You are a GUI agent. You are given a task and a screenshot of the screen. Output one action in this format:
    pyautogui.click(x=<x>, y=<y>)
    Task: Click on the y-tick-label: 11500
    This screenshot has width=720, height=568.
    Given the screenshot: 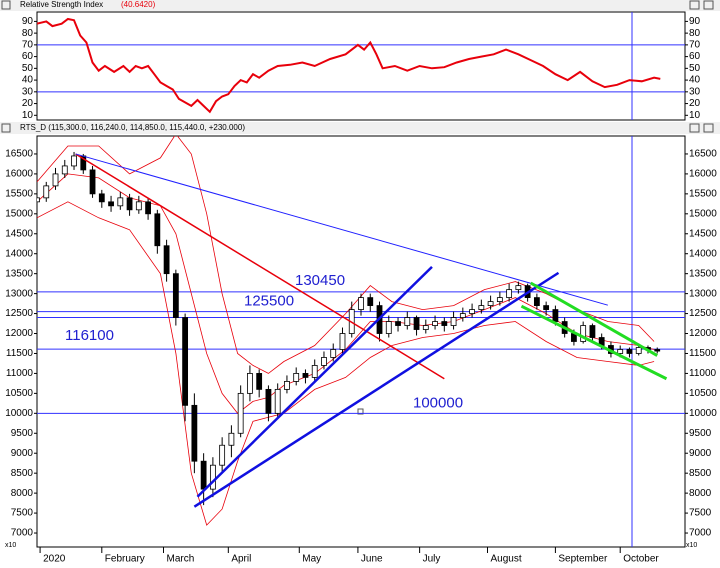 What is the action you would take?
    pyautogui.click(x=20, y=353)
    